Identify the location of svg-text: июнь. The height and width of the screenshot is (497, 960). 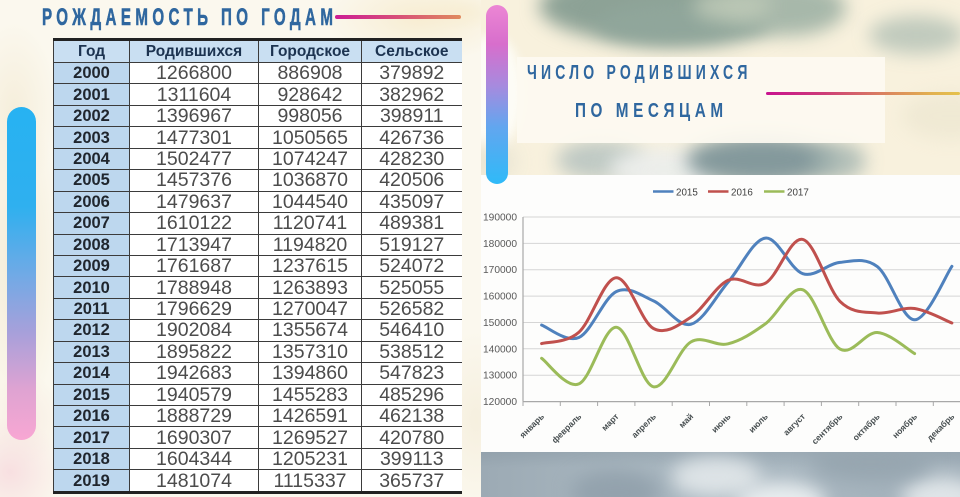
(720, 422).